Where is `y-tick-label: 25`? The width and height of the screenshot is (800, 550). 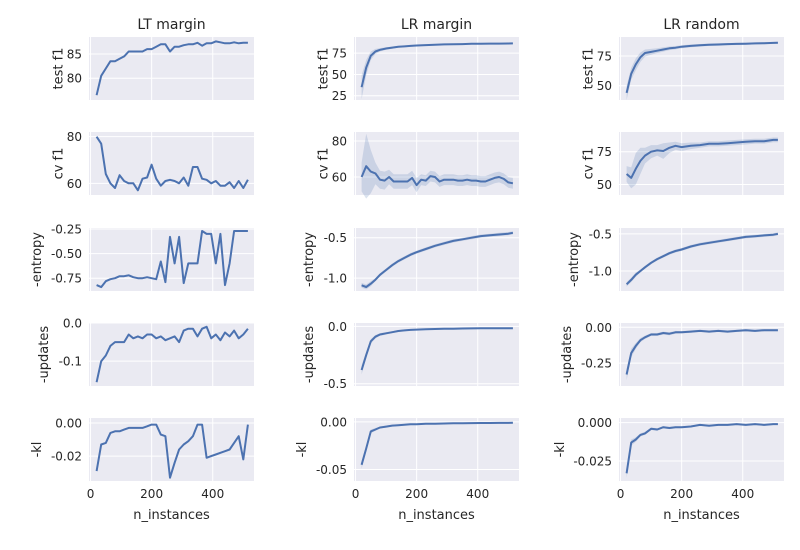 y-tick-label: 25 is located at coordinates (339, 96).